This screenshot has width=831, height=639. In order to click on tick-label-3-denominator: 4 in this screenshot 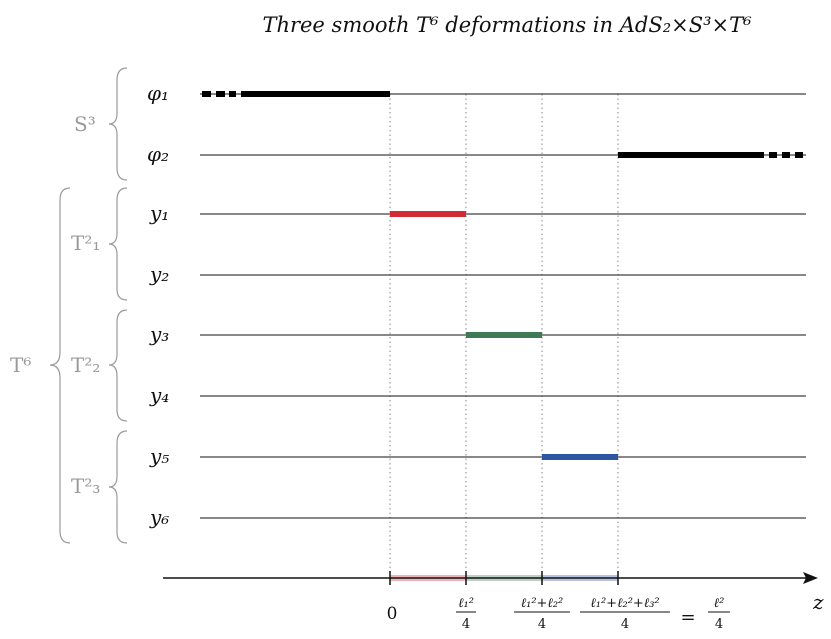, I will do `click(625, 624)`.